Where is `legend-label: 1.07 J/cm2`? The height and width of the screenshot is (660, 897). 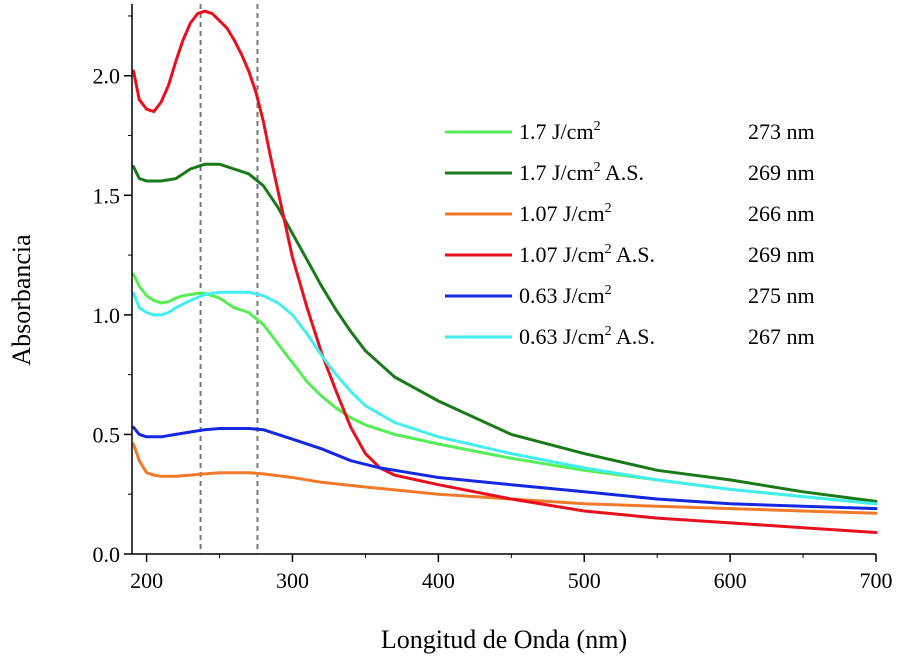
legend-label: 1.07 J/cm2 is located at coordinates (565, 213).